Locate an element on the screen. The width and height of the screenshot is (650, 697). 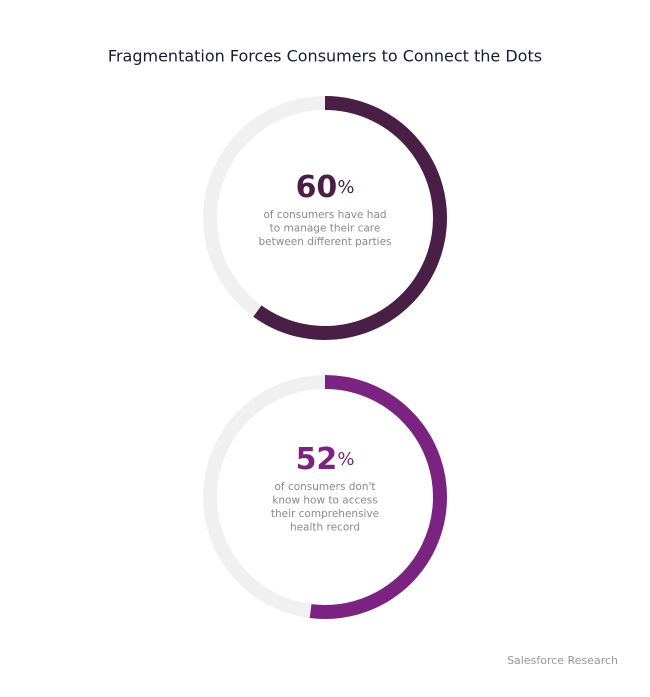
value-number: 60 is located at coordinates (317, 187).